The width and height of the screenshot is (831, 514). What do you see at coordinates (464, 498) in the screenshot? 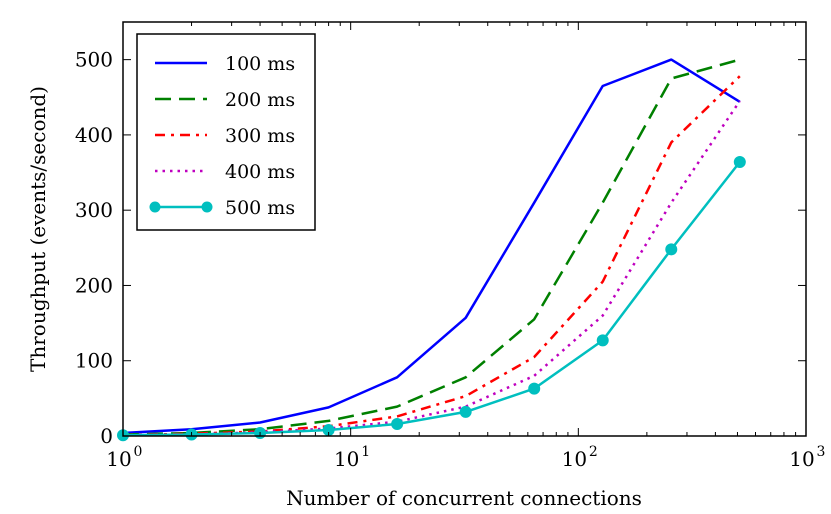
I see `x-axis-title: Number of concurrent connections` at bounding box center [464, 498].